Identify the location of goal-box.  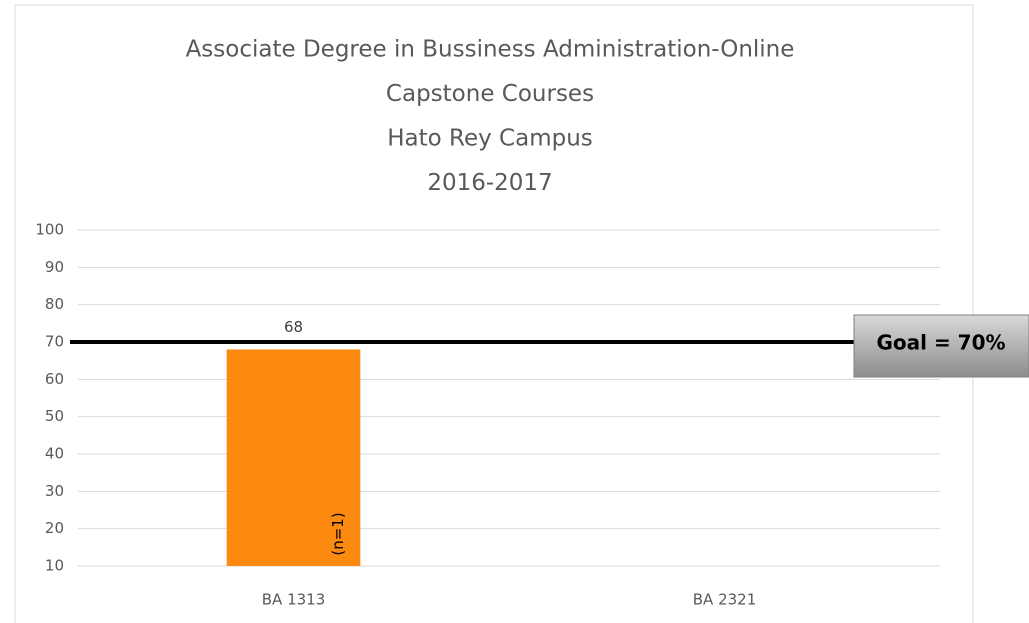
(941, 346).